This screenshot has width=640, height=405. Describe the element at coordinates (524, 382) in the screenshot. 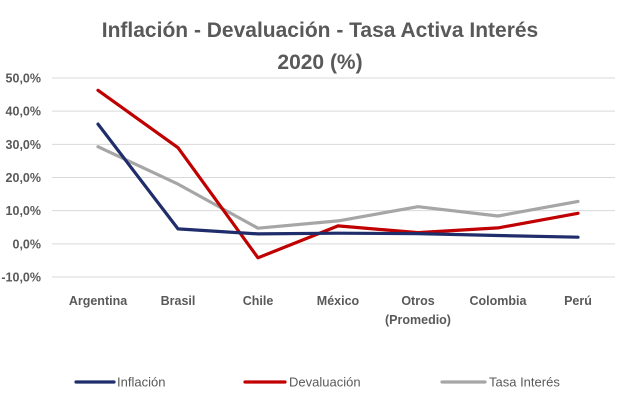

I see `legend-label: Tasa Interés` at that location.